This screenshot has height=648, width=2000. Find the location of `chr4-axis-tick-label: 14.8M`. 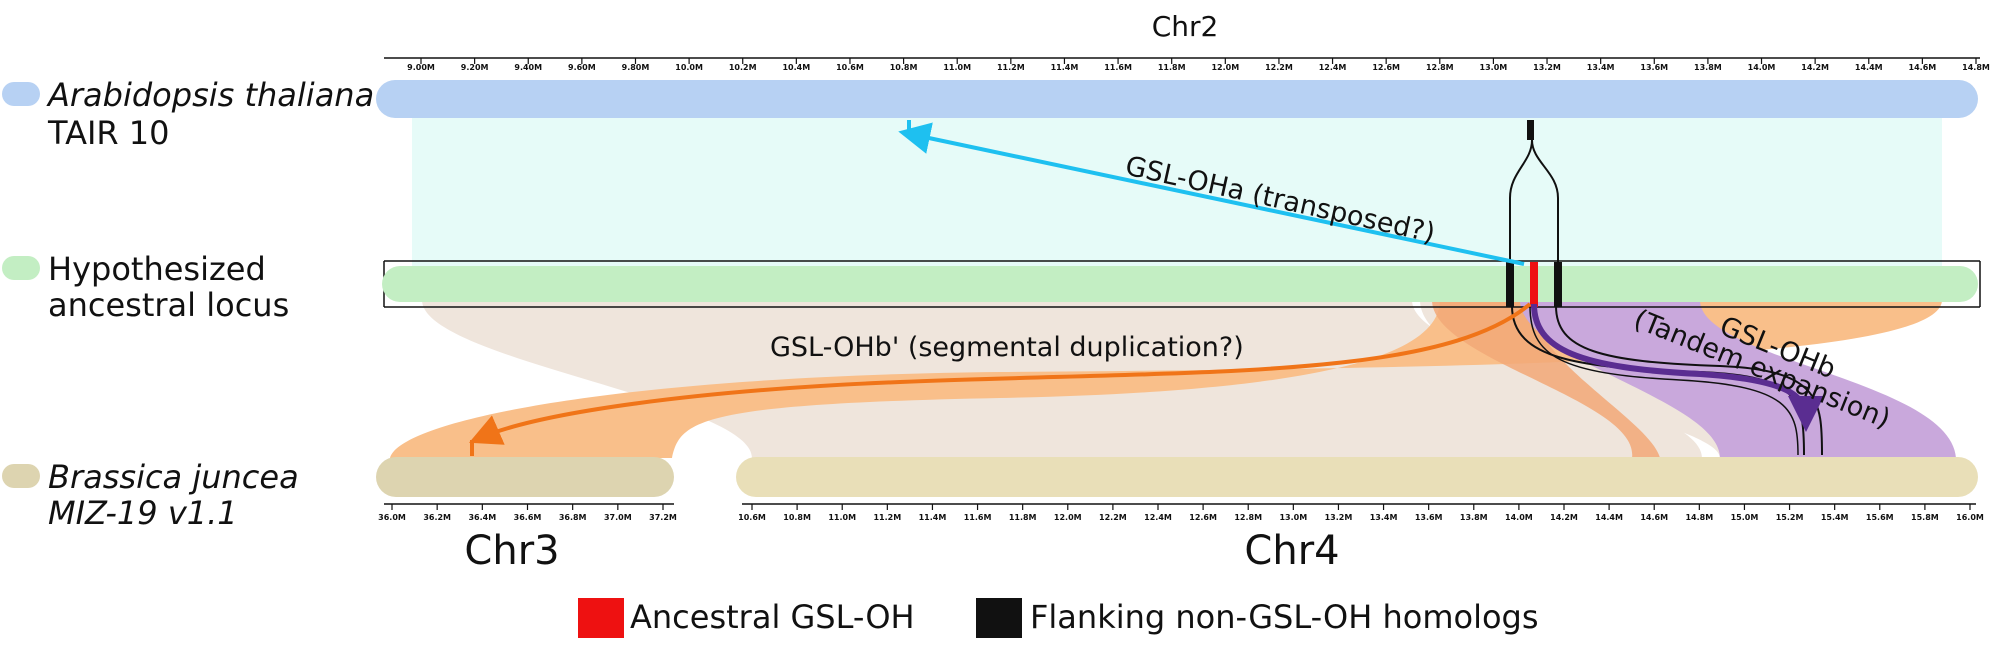

chr4-axis-tick-label: 14.8M is located at coordinates (1699, 517).